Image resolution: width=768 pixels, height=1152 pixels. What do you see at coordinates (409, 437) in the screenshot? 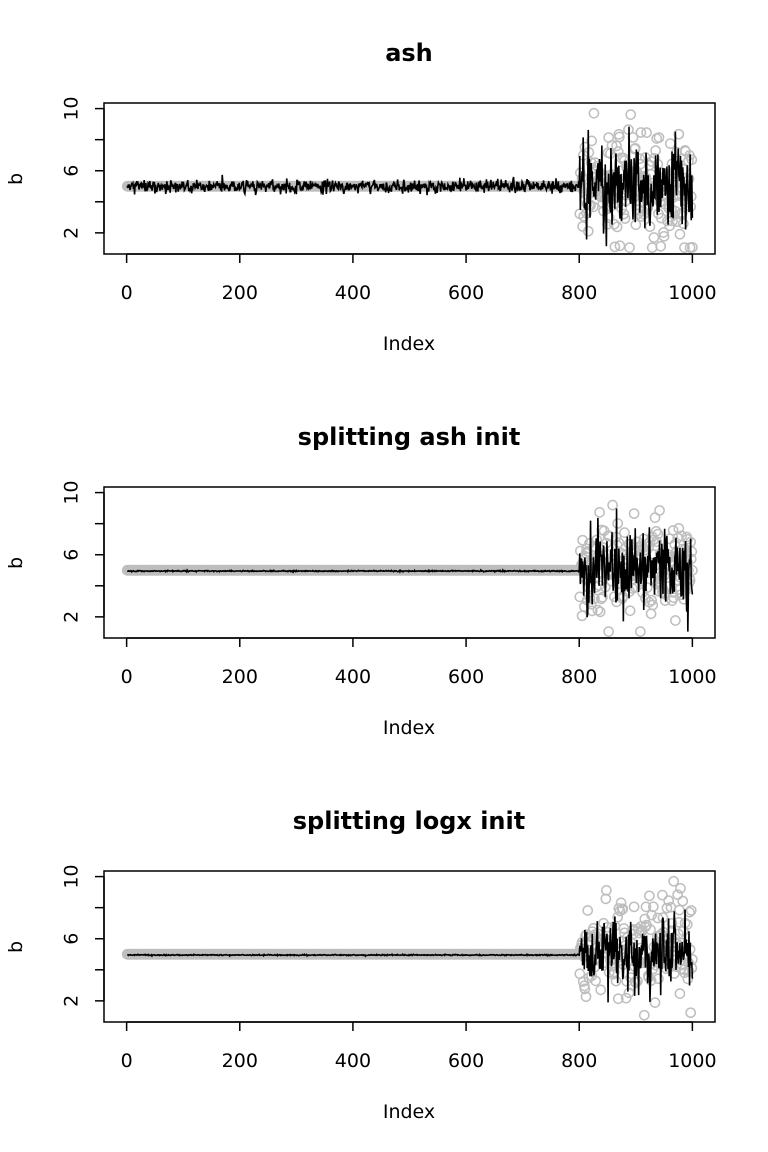
I see `chart-title: splitting ash init` at bounding box center [409, 437].